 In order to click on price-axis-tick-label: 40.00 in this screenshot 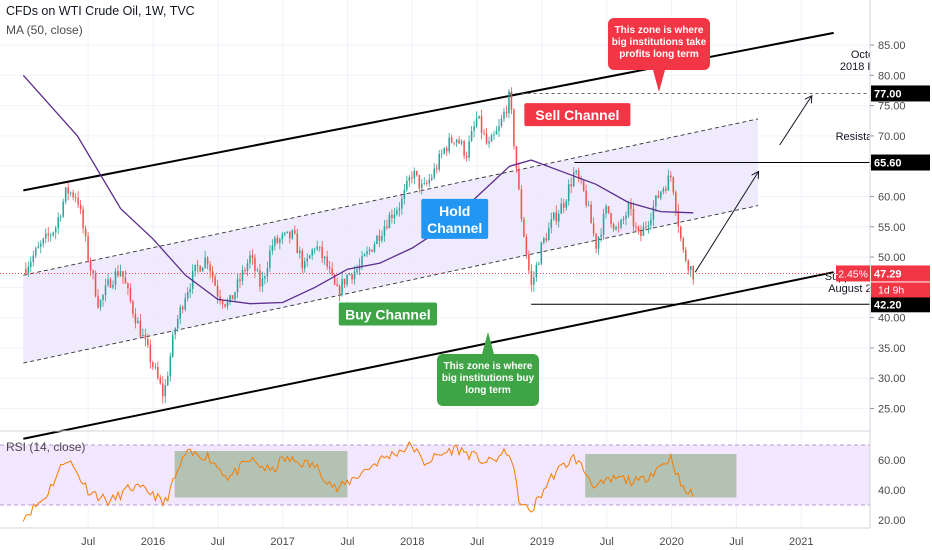, I will do `click(892, 319)`.